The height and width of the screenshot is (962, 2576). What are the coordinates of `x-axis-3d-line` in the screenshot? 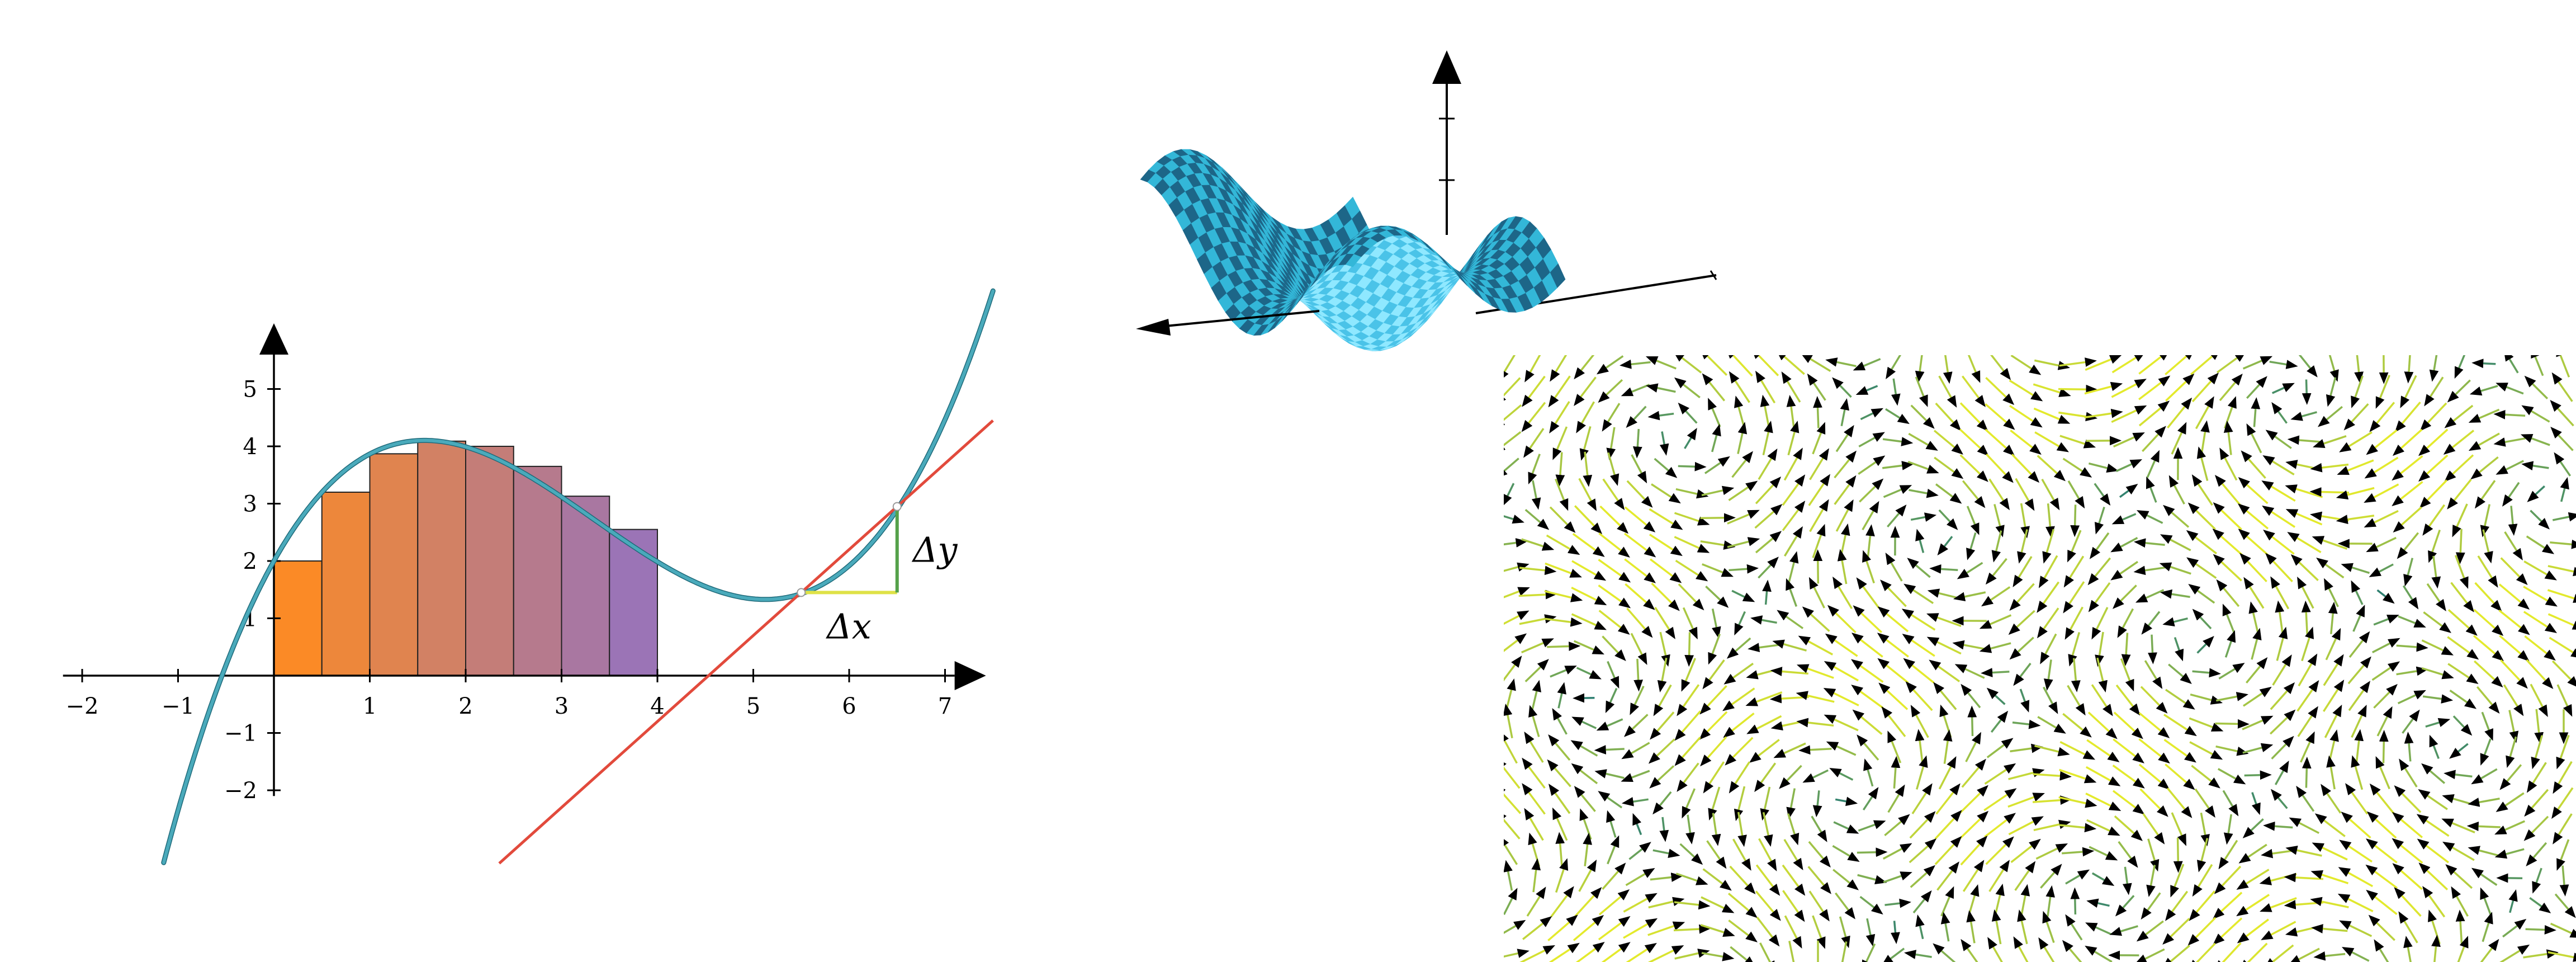 It's located at (1239, 319).